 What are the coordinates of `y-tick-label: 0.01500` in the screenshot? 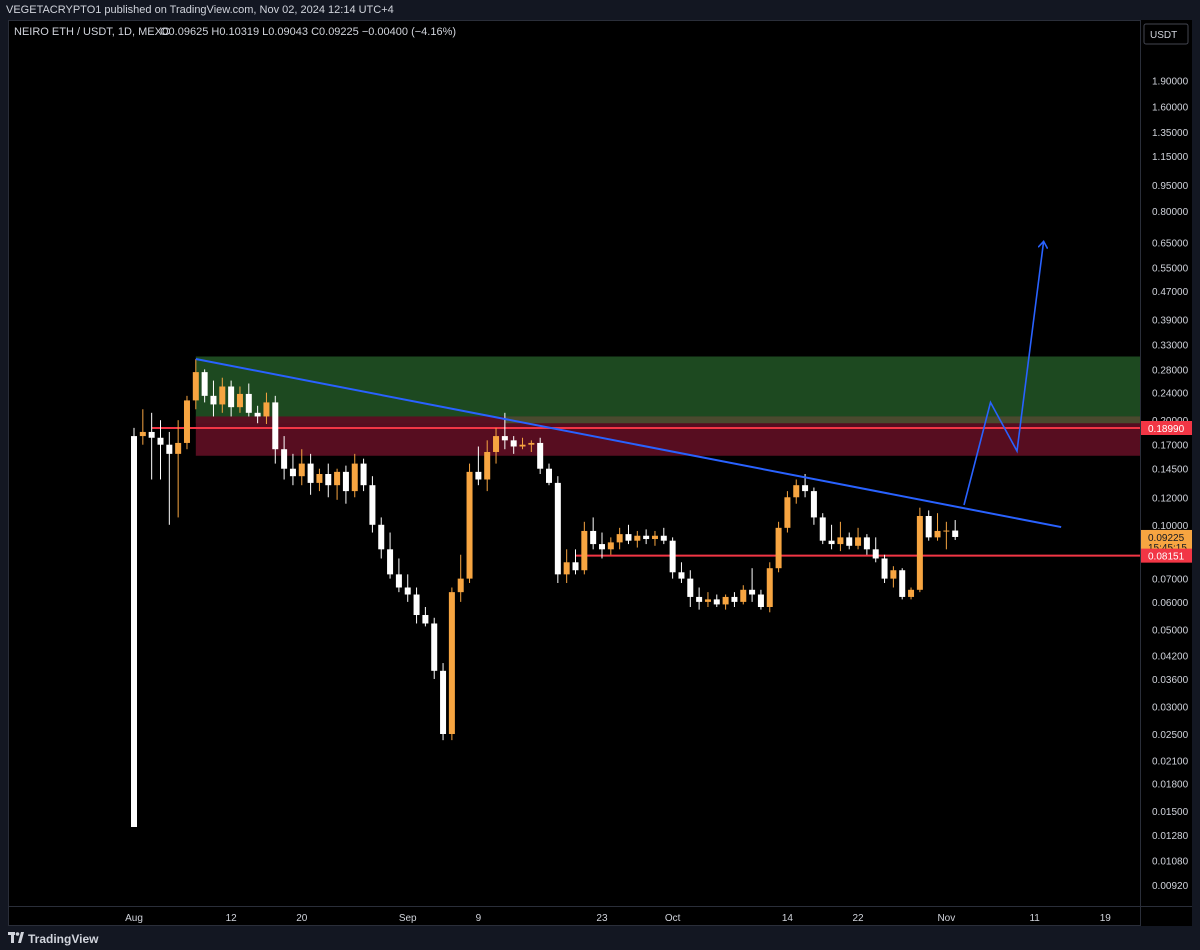 It's located at (1170, 812).